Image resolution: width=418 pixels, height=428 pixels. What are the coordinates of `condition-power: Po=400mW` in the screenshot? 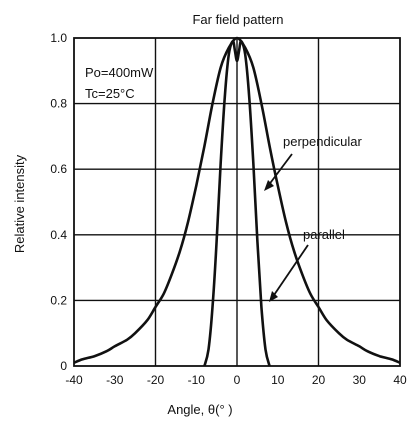 It's located at (119, 72).